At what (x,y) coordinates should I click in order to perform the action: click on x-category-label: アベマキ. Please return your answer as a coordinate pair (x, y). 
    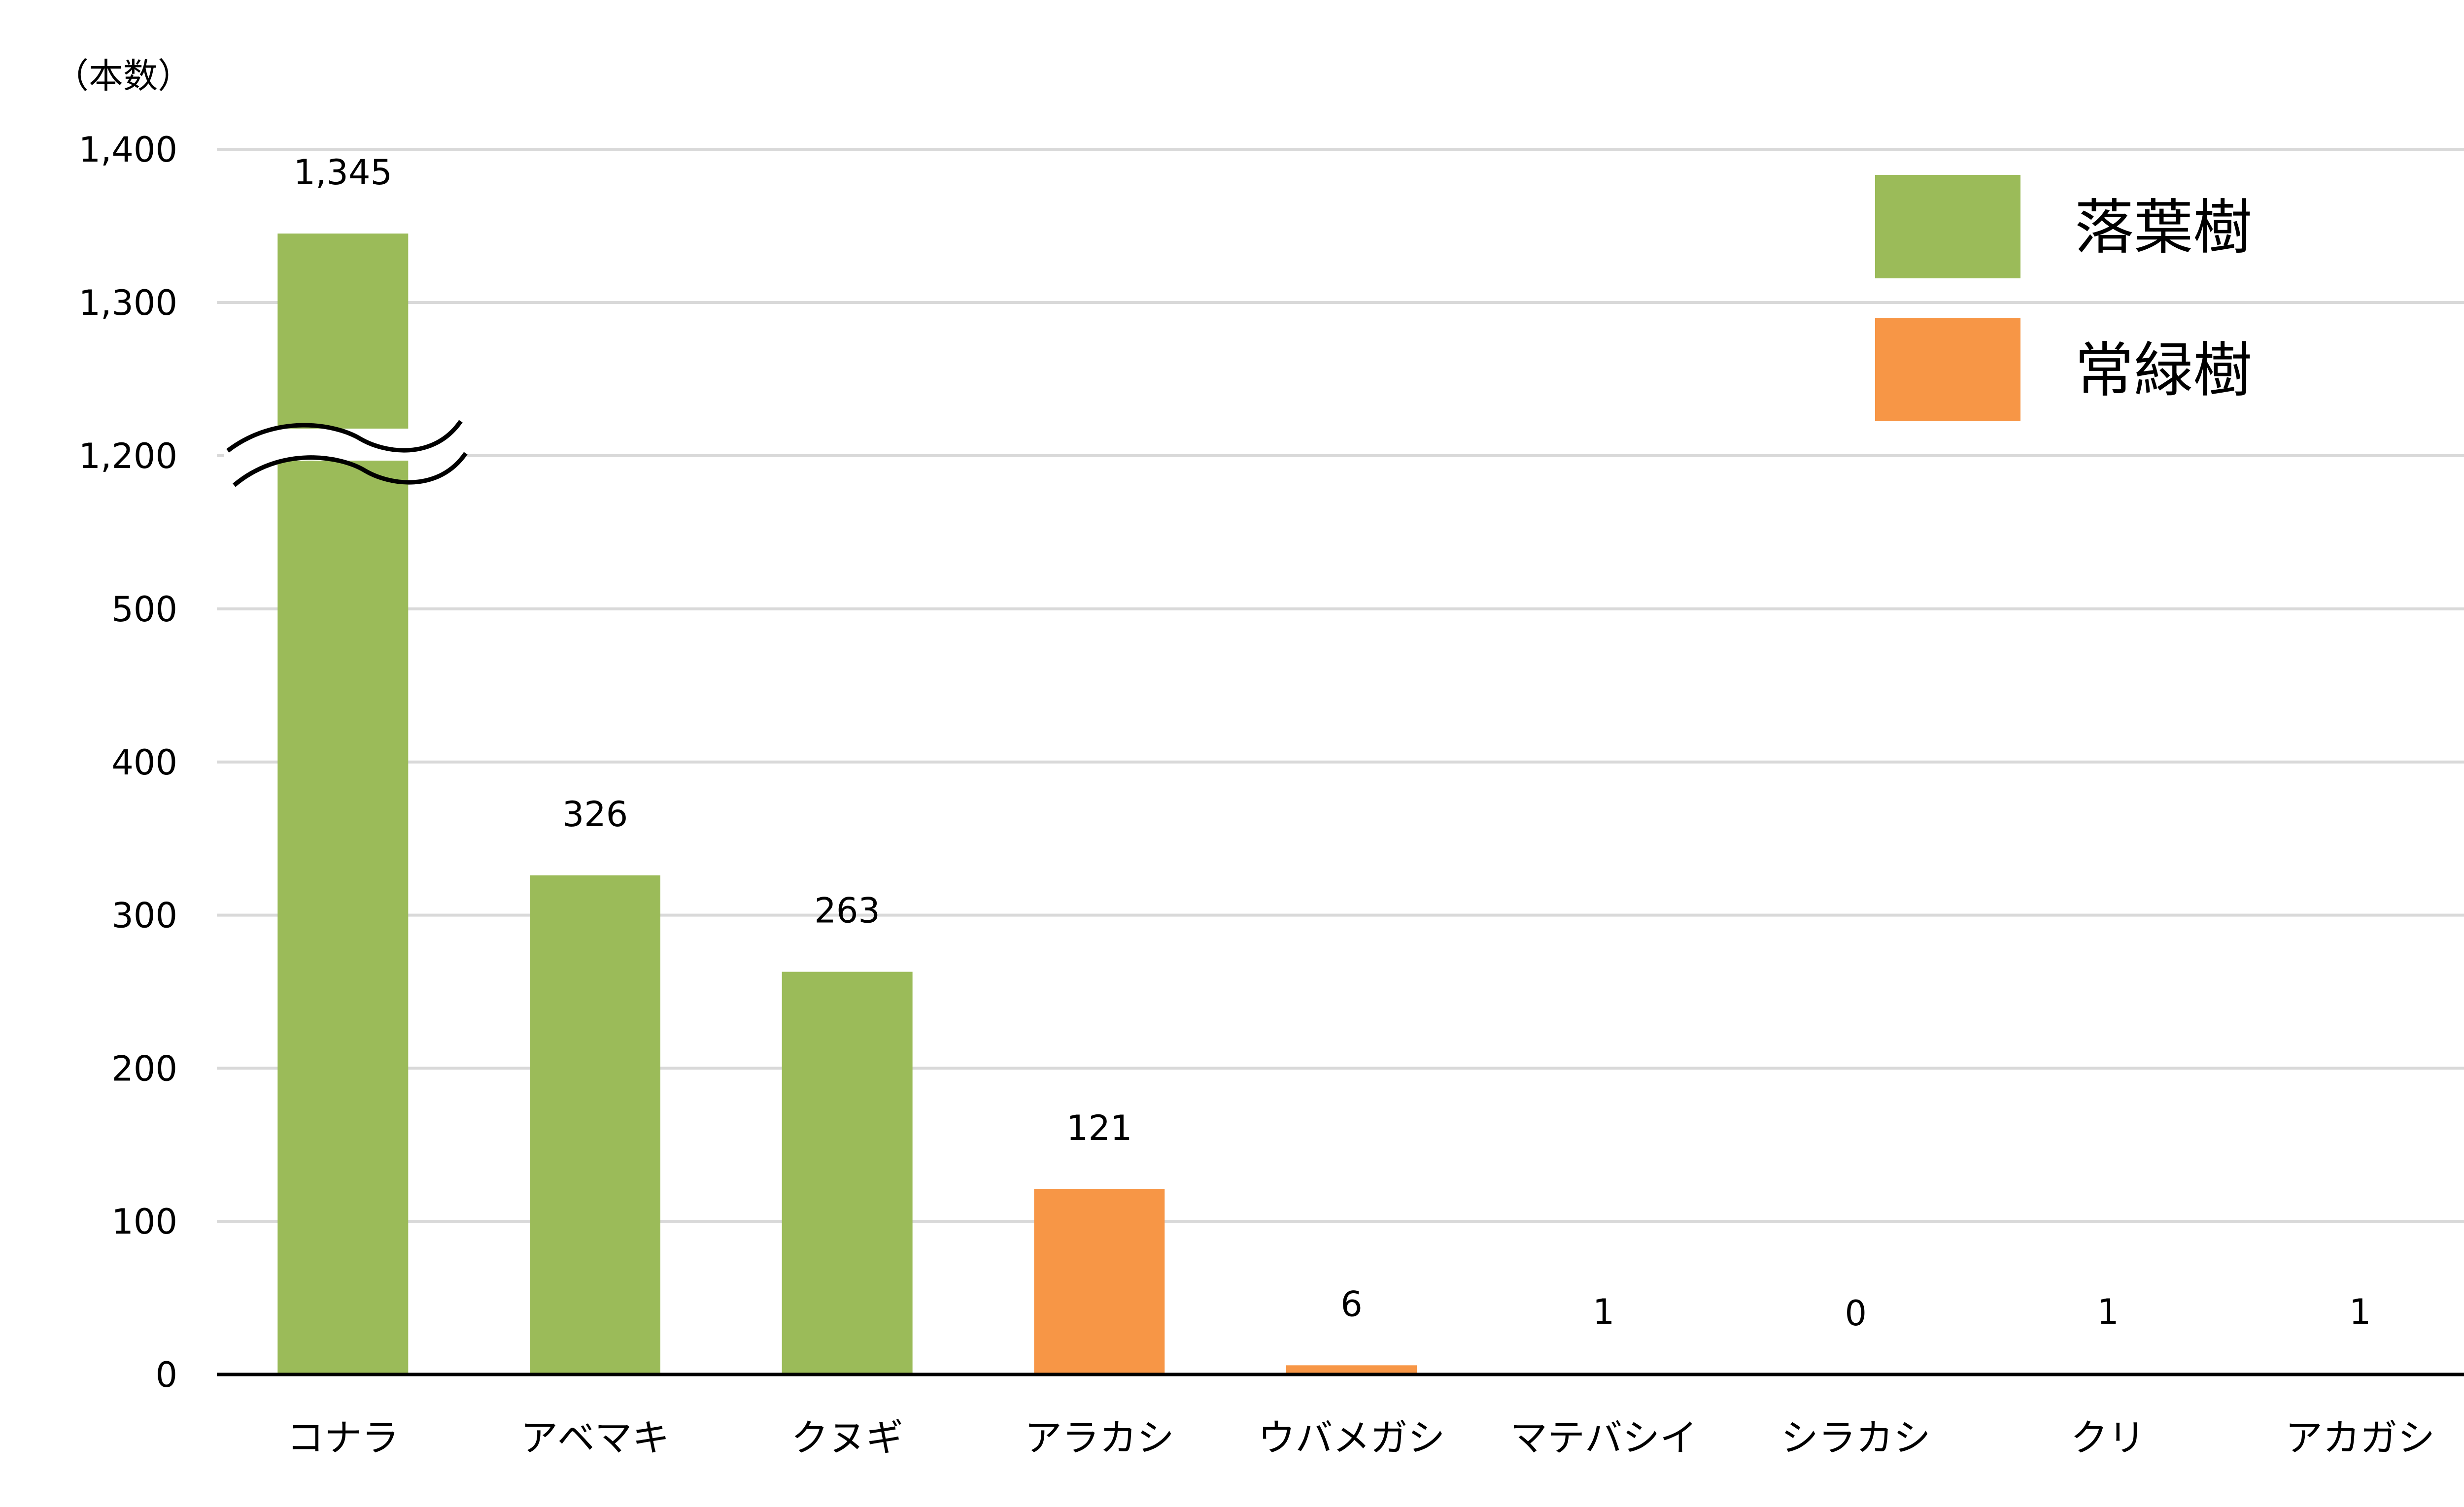
    Looking at the image, I should click on (594, 1438).